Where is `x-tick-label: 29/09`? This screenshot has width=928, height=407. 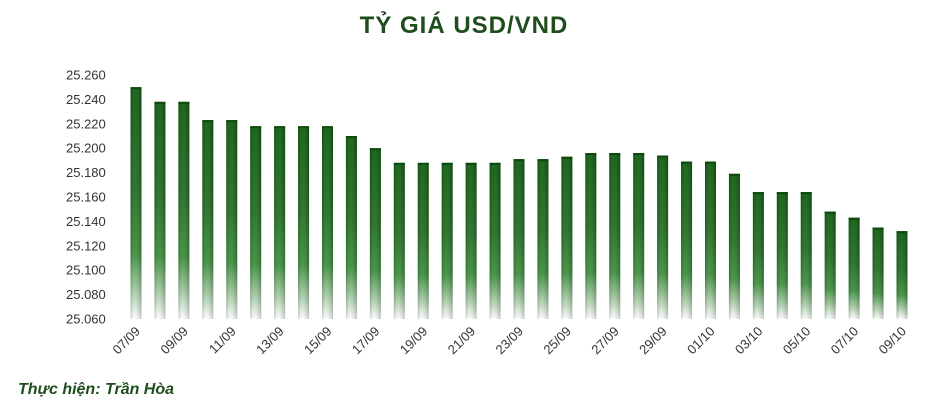
x-tick-label: 29/09 is located at coordinates (653, 341).